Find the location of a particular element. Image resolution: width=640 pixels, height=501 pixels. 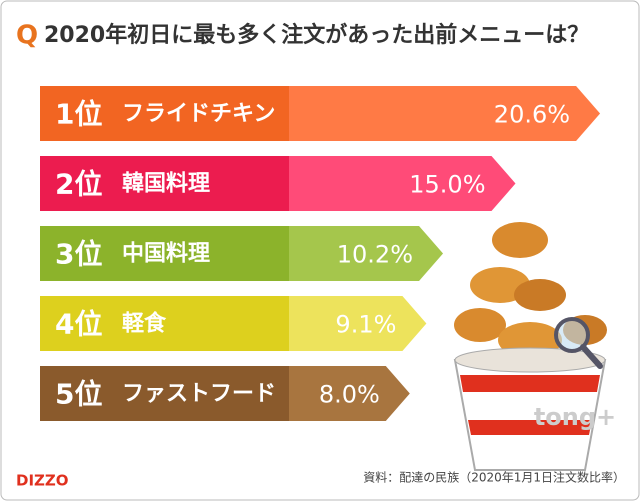

category-label: 軽食 is located at coordinates (144, 324).